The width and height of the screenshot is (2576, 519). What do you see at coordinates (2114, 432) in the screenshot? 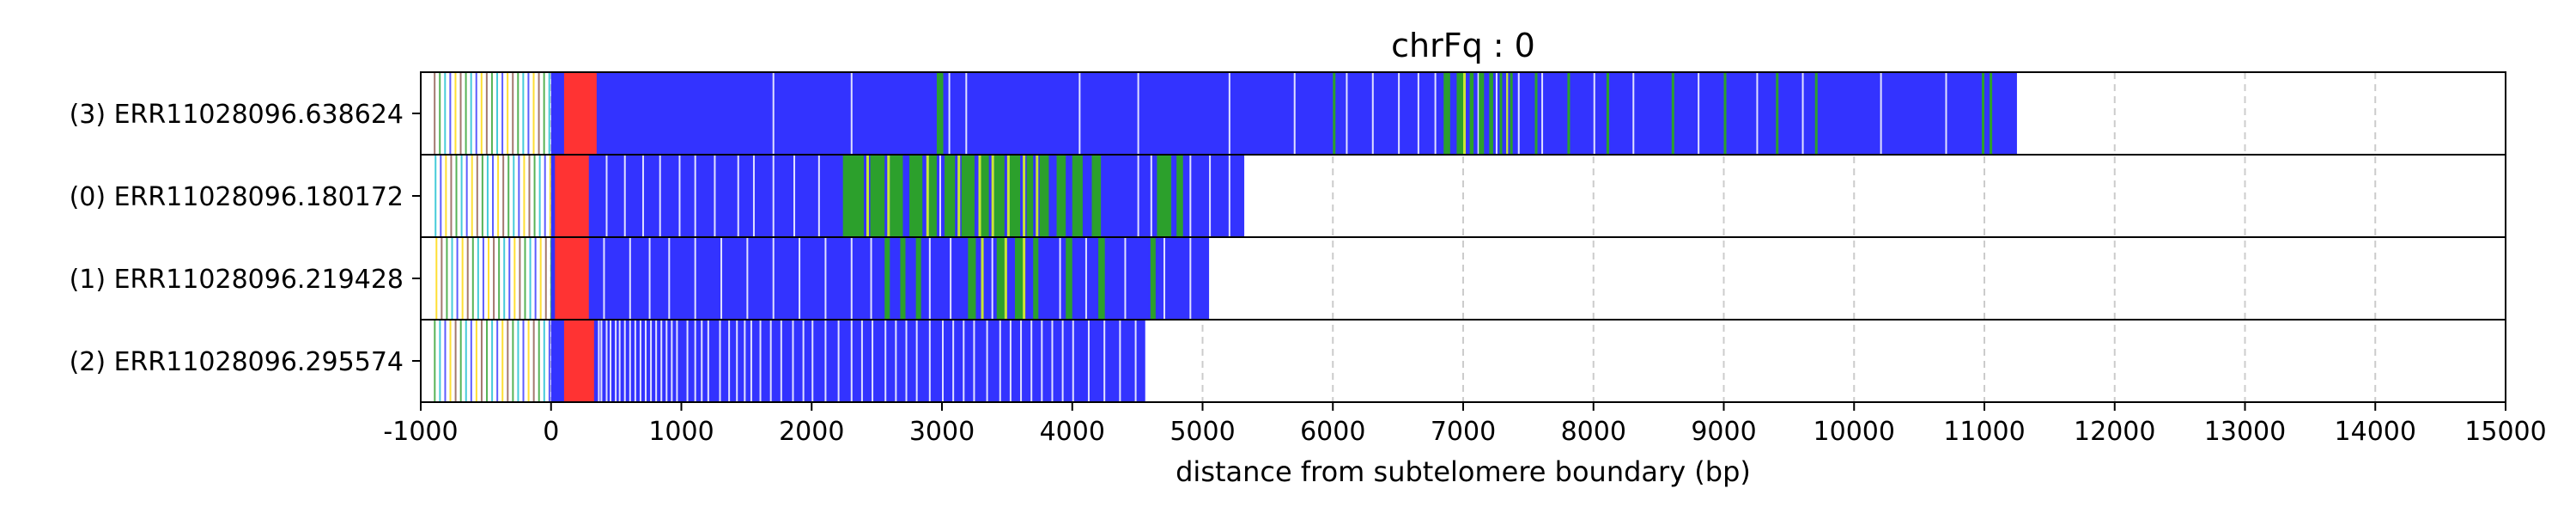
I see `x-tick-label: 12000` at bounding box center [2114, 432].